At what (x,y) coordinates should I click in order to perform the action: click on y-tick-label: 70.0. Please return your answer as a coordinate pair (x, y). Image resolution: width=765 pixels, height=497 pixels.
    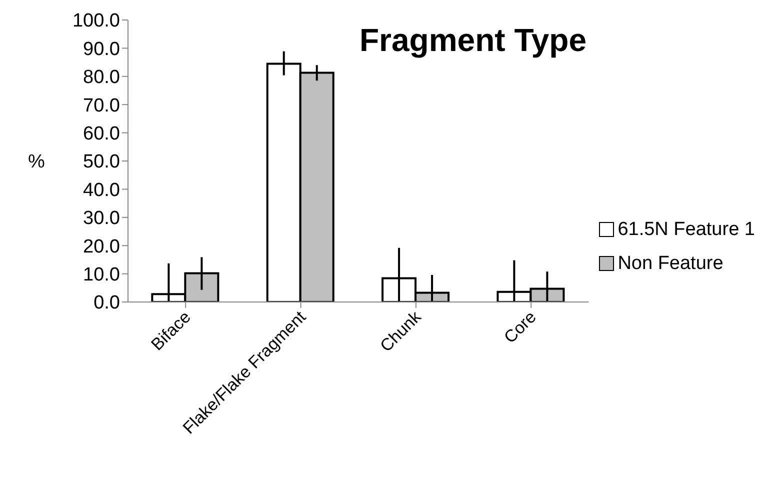
    Looking at the image, I should click on (101, 105).